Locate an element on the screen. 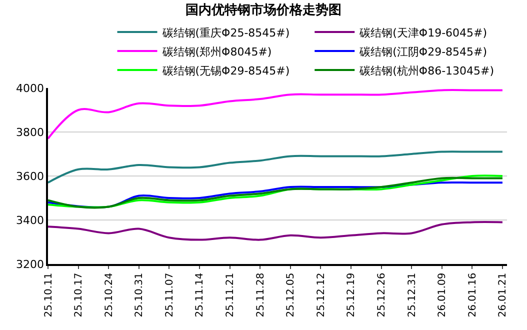 The image size is (527, 330). x-tick-label: 25.10.17 is located at coordinates (79, 295).